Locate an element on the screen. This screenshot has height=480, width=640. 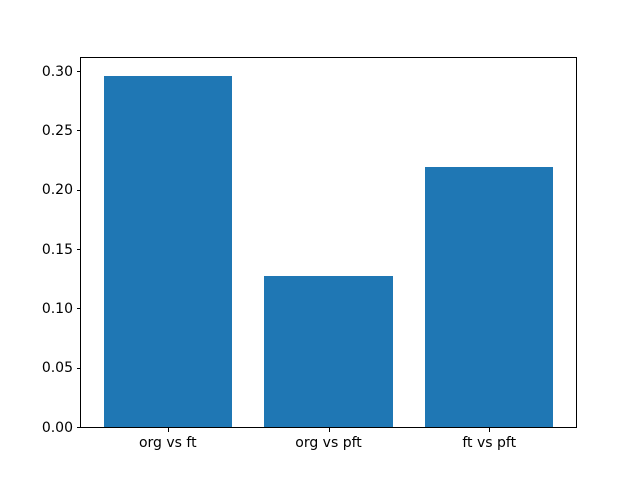
y-tick-label: 0.20 is located at coordinates (57, 190).